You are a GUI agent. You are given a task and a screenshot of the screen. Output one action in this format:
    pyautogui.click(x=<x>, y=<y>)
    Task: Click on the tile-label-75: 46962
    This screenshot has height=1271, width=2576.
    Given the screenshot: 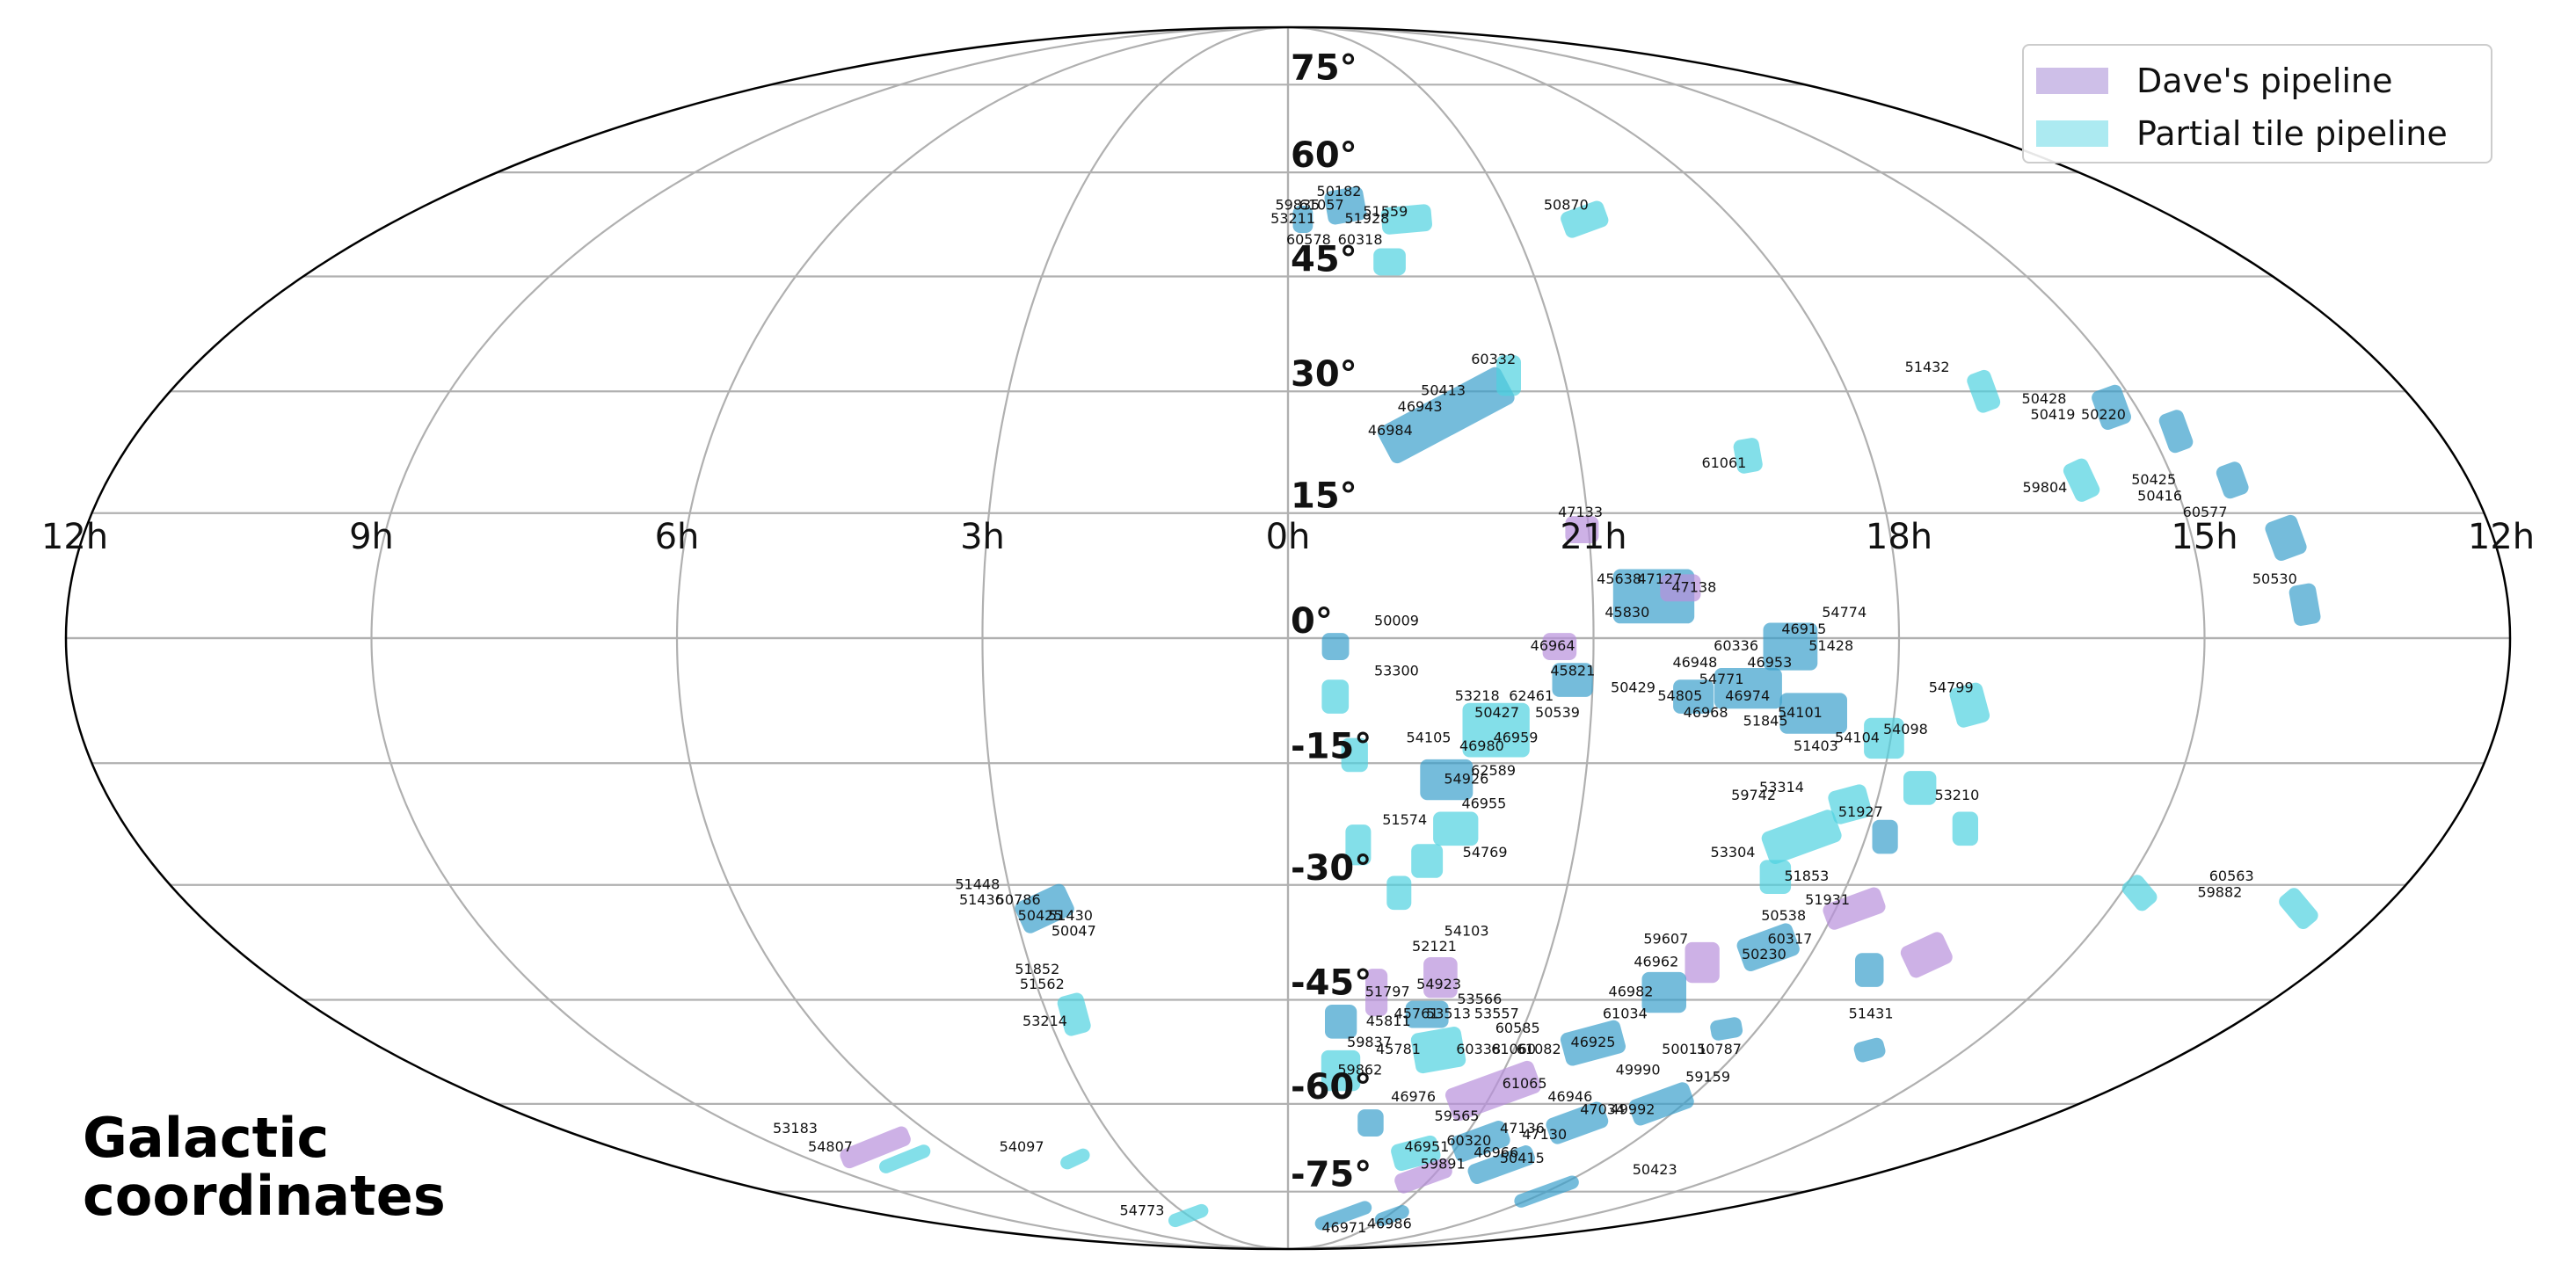 What is the action you would take?
    pyautogui.click(x=1656, y=962)
    